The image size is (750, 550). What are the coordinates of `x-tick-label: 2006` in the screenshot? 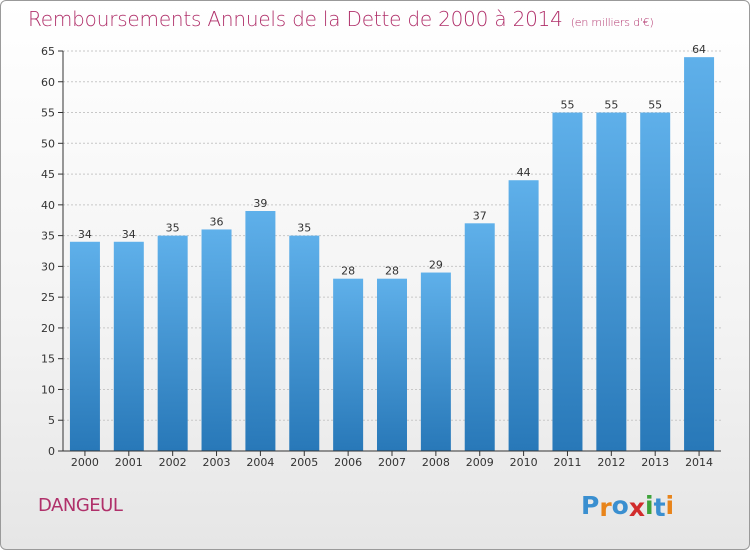 It's located at (348, 462).